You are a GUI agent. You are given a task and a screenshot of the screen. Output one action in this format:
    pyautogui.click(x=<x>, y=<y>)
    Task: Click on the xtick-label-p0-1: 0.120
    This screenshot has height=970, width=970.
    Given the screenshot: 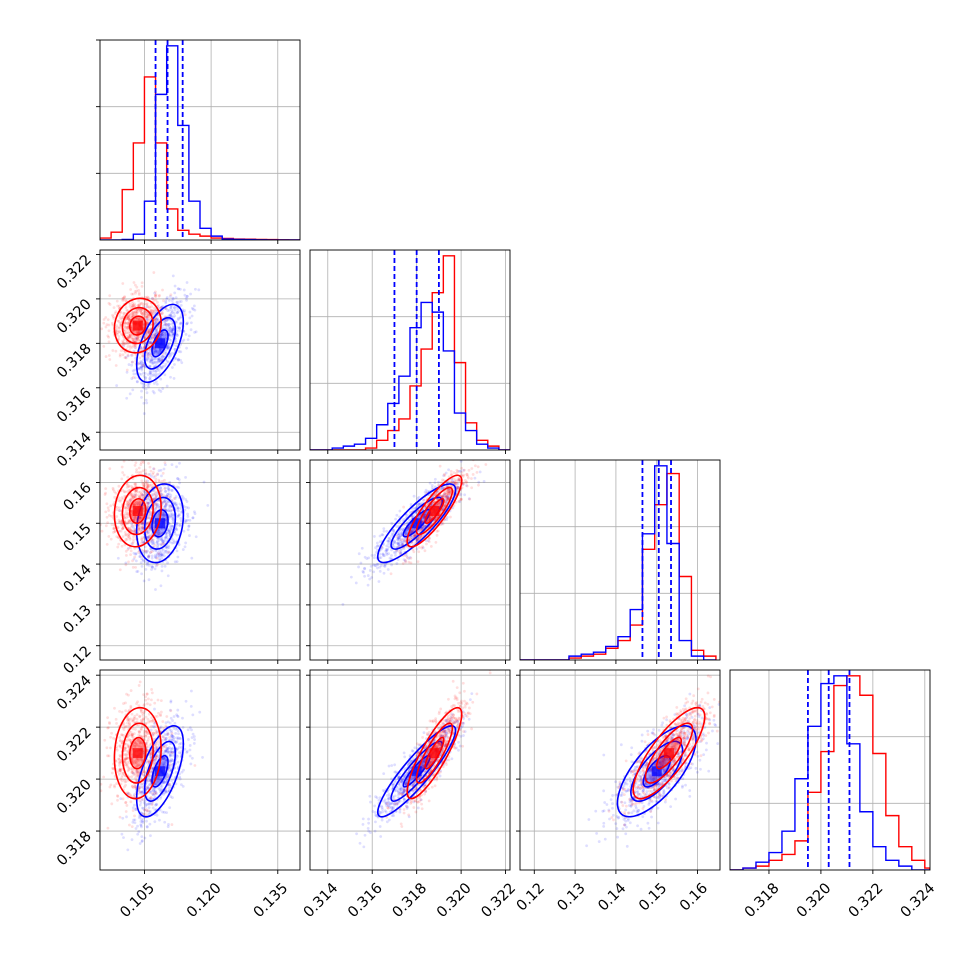 What is the action you would take?
    pyautogui.click(x=204, y=900)
    